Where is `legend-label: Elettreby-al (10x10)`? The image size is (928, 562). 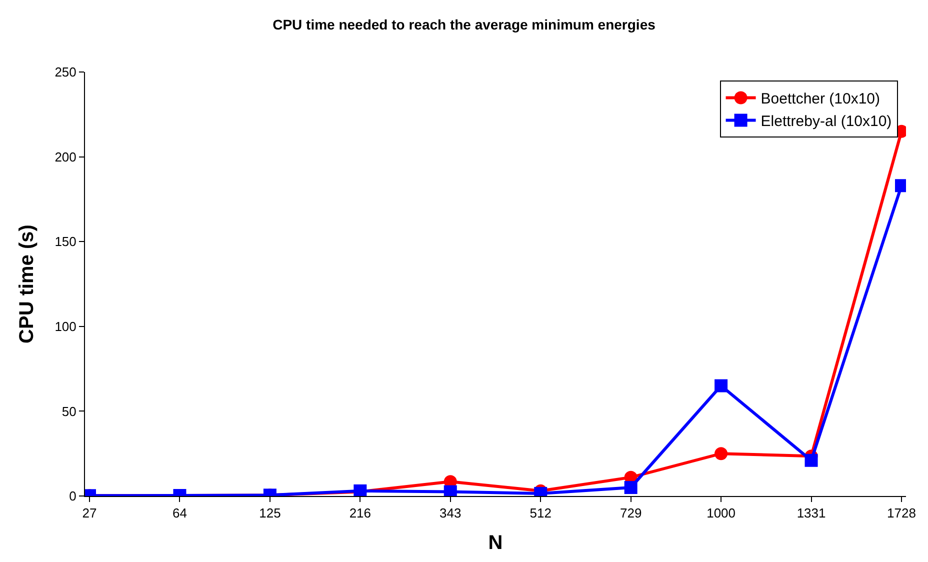
legend-label: Elettreby-al (10x10) is located at coordinates (826, 121).